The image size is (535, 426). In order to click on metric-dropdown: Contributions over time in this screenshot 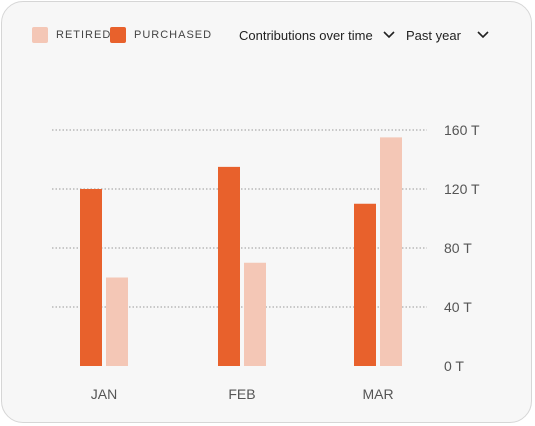, I will do `click(317, 35)`.